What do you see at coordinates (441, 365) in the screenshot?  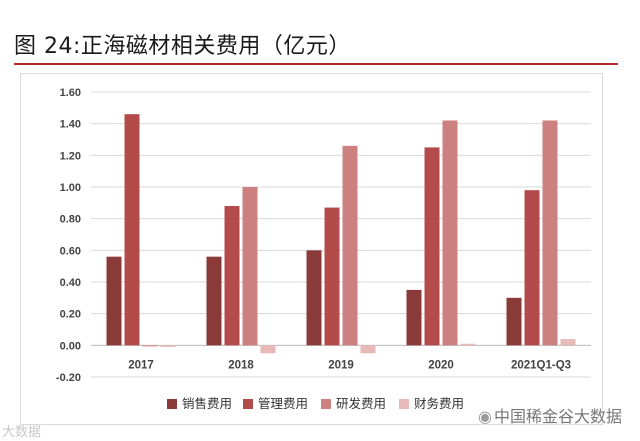 I see `x-tick-label: 2020` at bounding box center [441, 365].